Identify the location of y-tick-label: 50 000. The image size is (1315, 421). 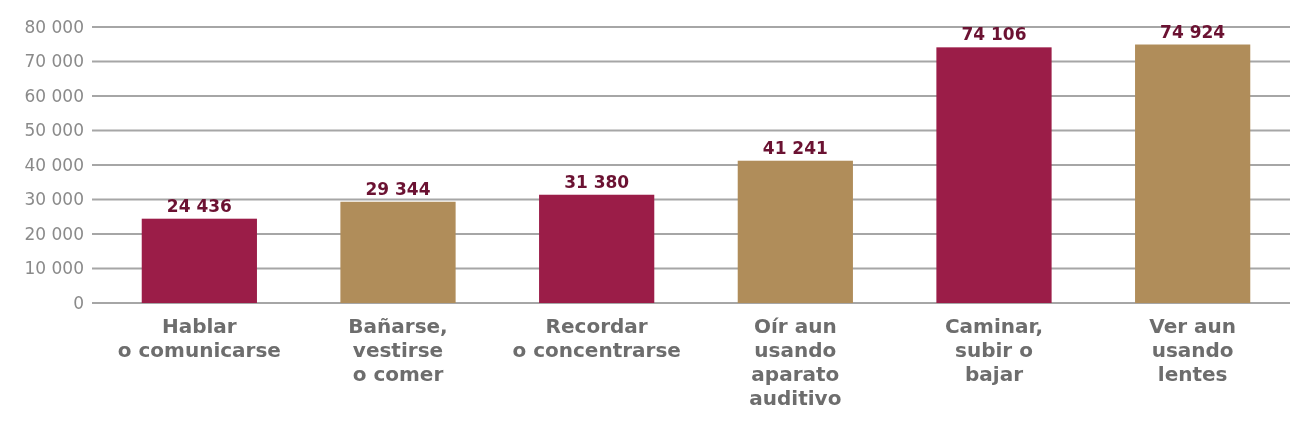
(54, 130).